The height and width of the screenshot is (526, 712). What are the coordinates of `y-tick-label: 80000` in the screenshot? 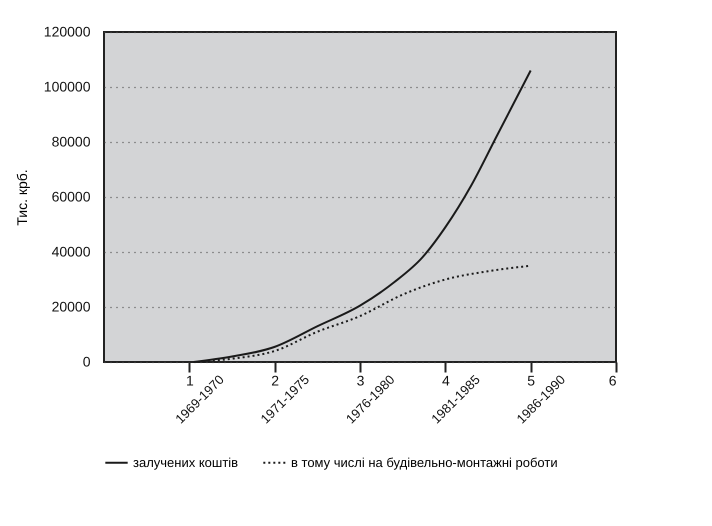 It's located at (71, 142).